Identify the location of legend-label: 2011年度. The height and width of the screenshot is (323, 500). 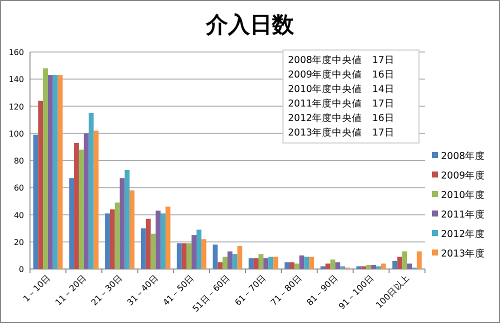
(463, 214).